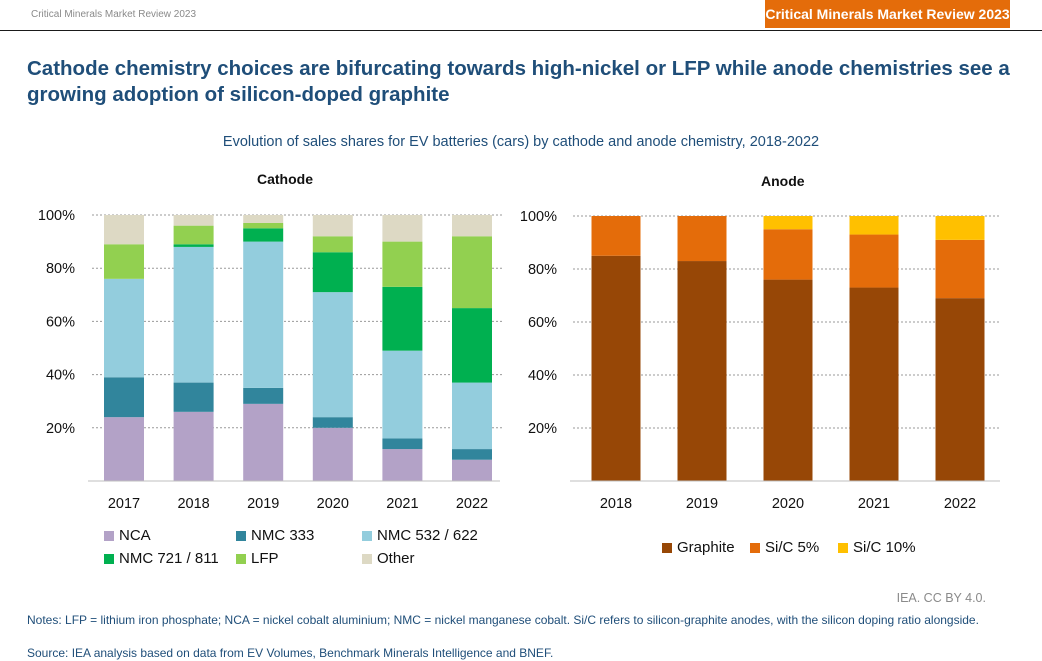  I want to click on legend-label: Si/C 5%, so click(792, 547).